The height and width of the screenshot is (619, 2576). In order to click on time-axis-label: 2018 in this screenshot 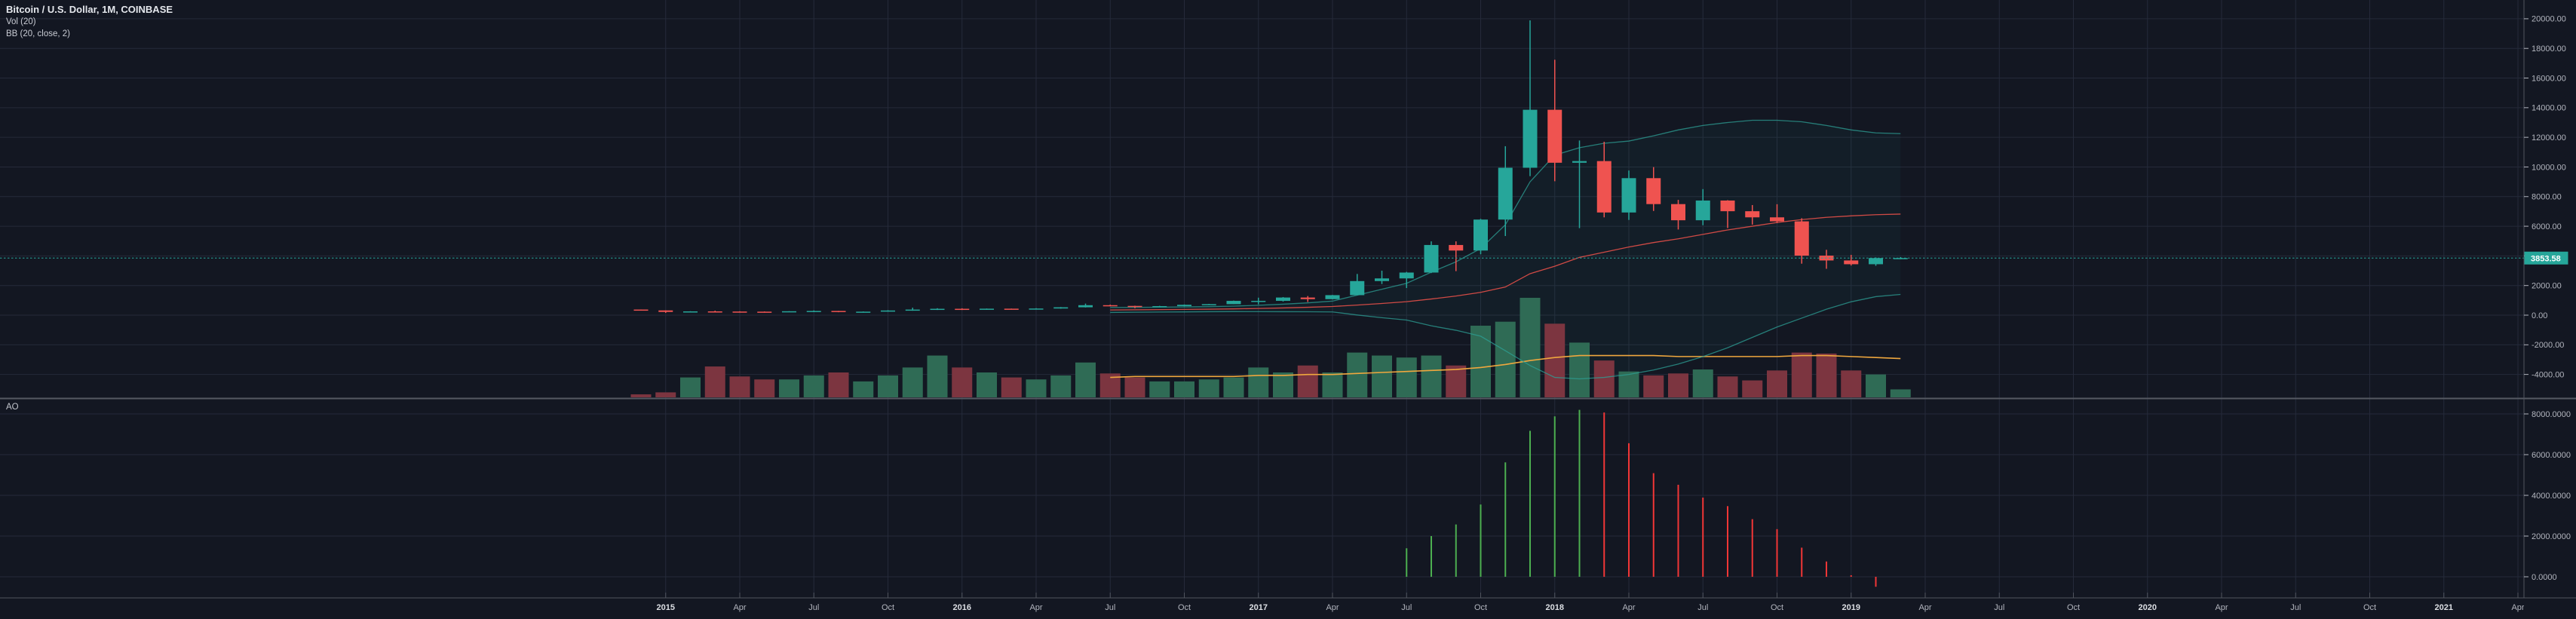, I will do `click(1555, 607)`.